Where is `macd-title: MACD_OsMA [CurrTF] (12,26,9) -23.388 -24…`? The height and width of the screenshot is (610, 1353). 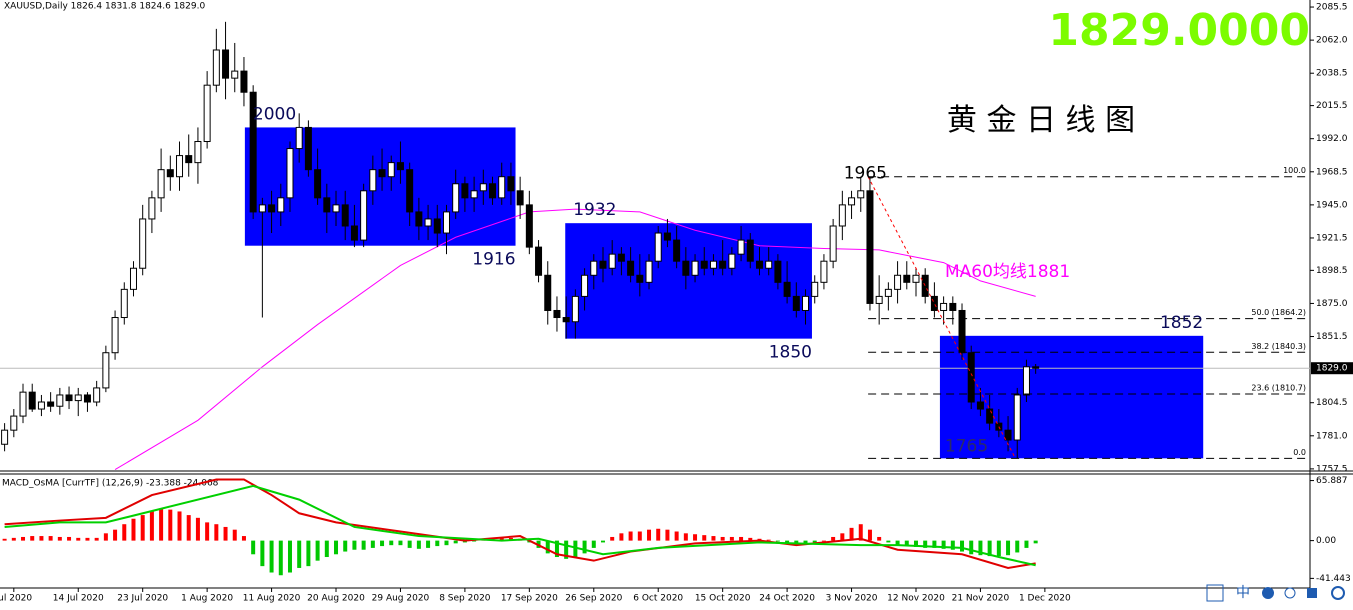 macd-title: MACD_OsMA [CurrTF] (12,26,9) -23.388 -24… is located at coordinates (110, 484).